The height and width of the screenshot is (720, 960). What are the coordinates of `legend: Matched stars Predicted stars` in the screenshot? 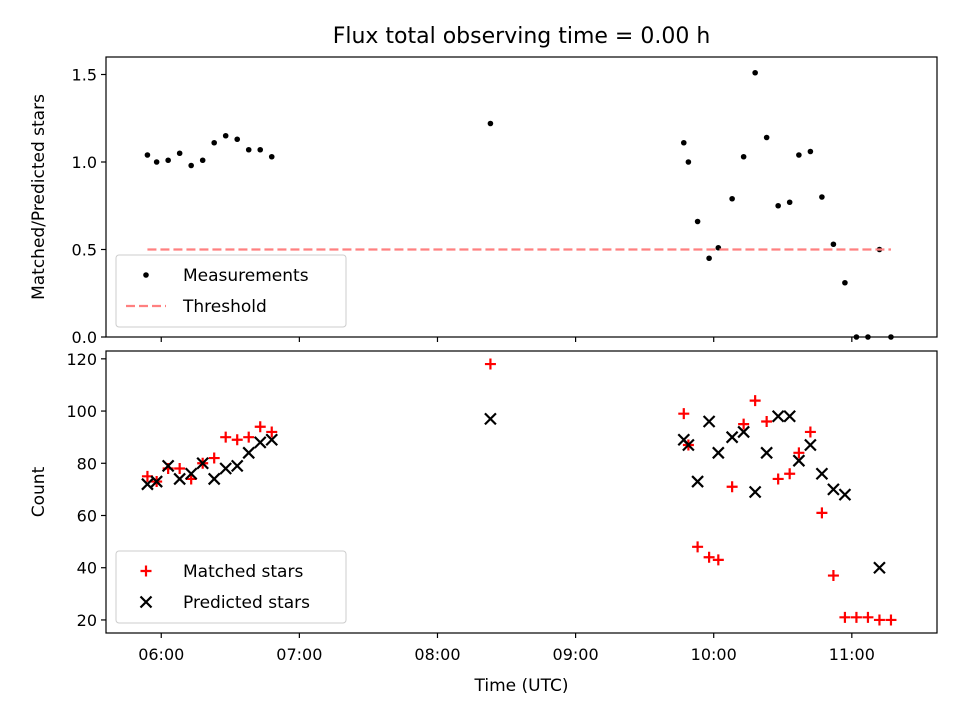 It's located at (231, 587).